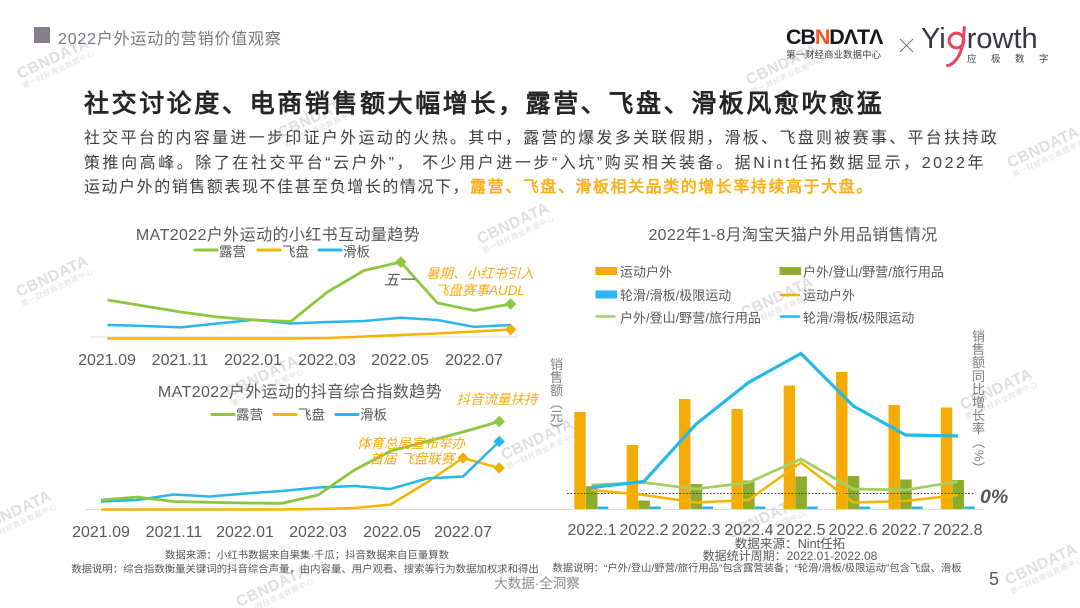  What do you see at coordinates (537, 583) in the screenshot?
I see `svg-text: 大数据·全洞察` at bounding box center [537, 583].